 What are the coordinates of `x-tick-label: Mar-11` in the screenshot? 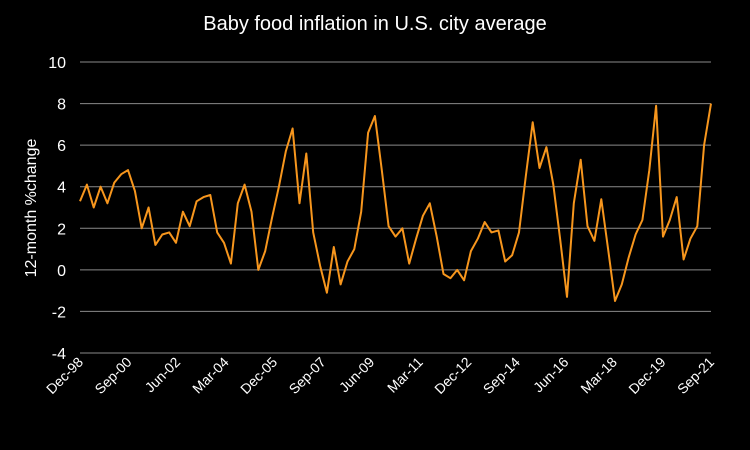 It's located at (405, 375).